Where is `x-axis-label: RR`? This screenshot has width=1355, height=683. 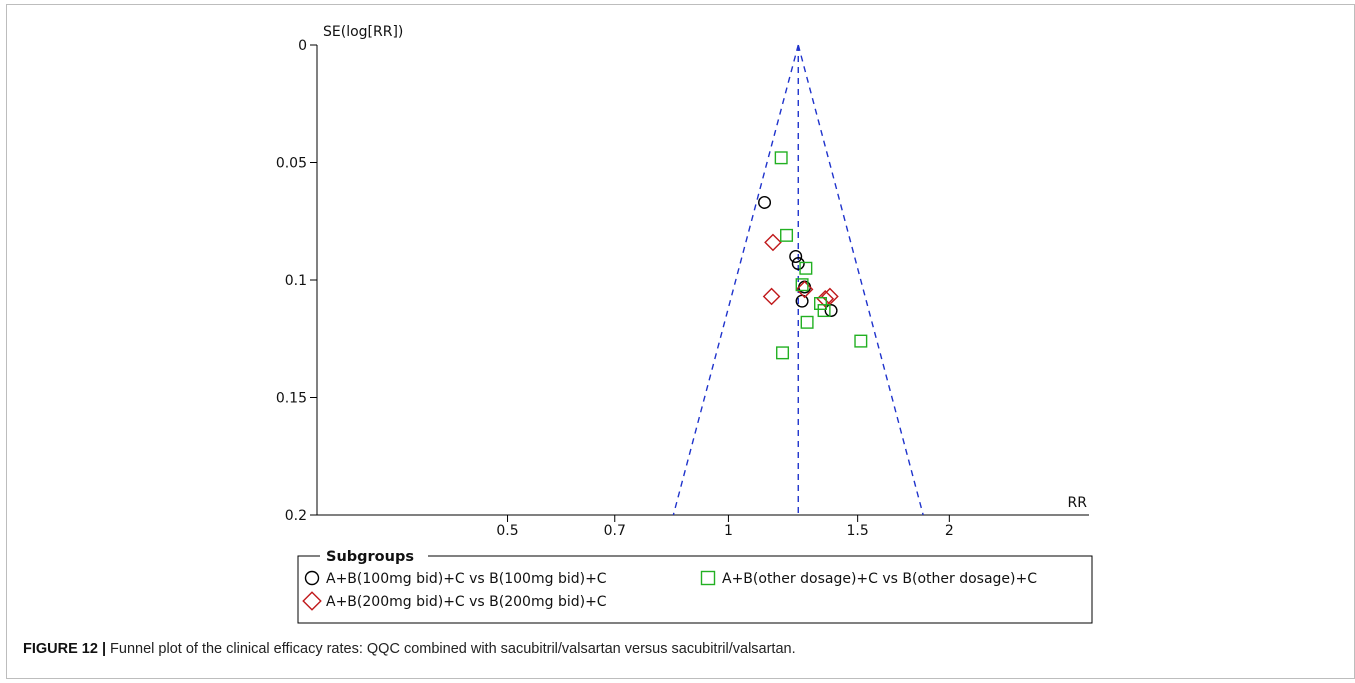
x-axis-label: RR is located at coordinates (1078, 503).